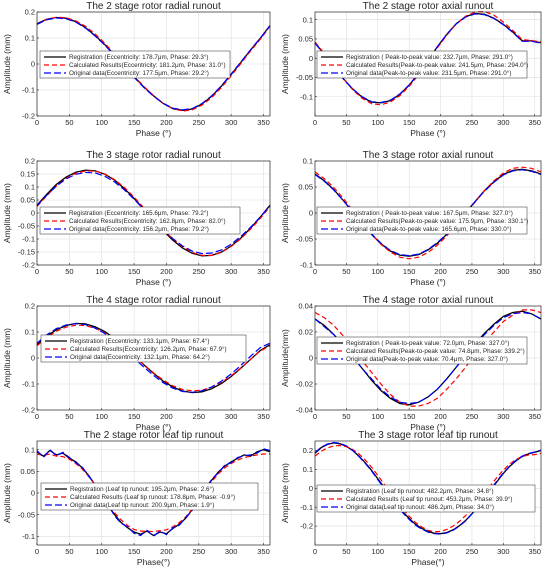  What do you see at coordinates (304, 77) in the screenshot?
I see `y-tick-label: -0.05` at bounding box center [304, 77].